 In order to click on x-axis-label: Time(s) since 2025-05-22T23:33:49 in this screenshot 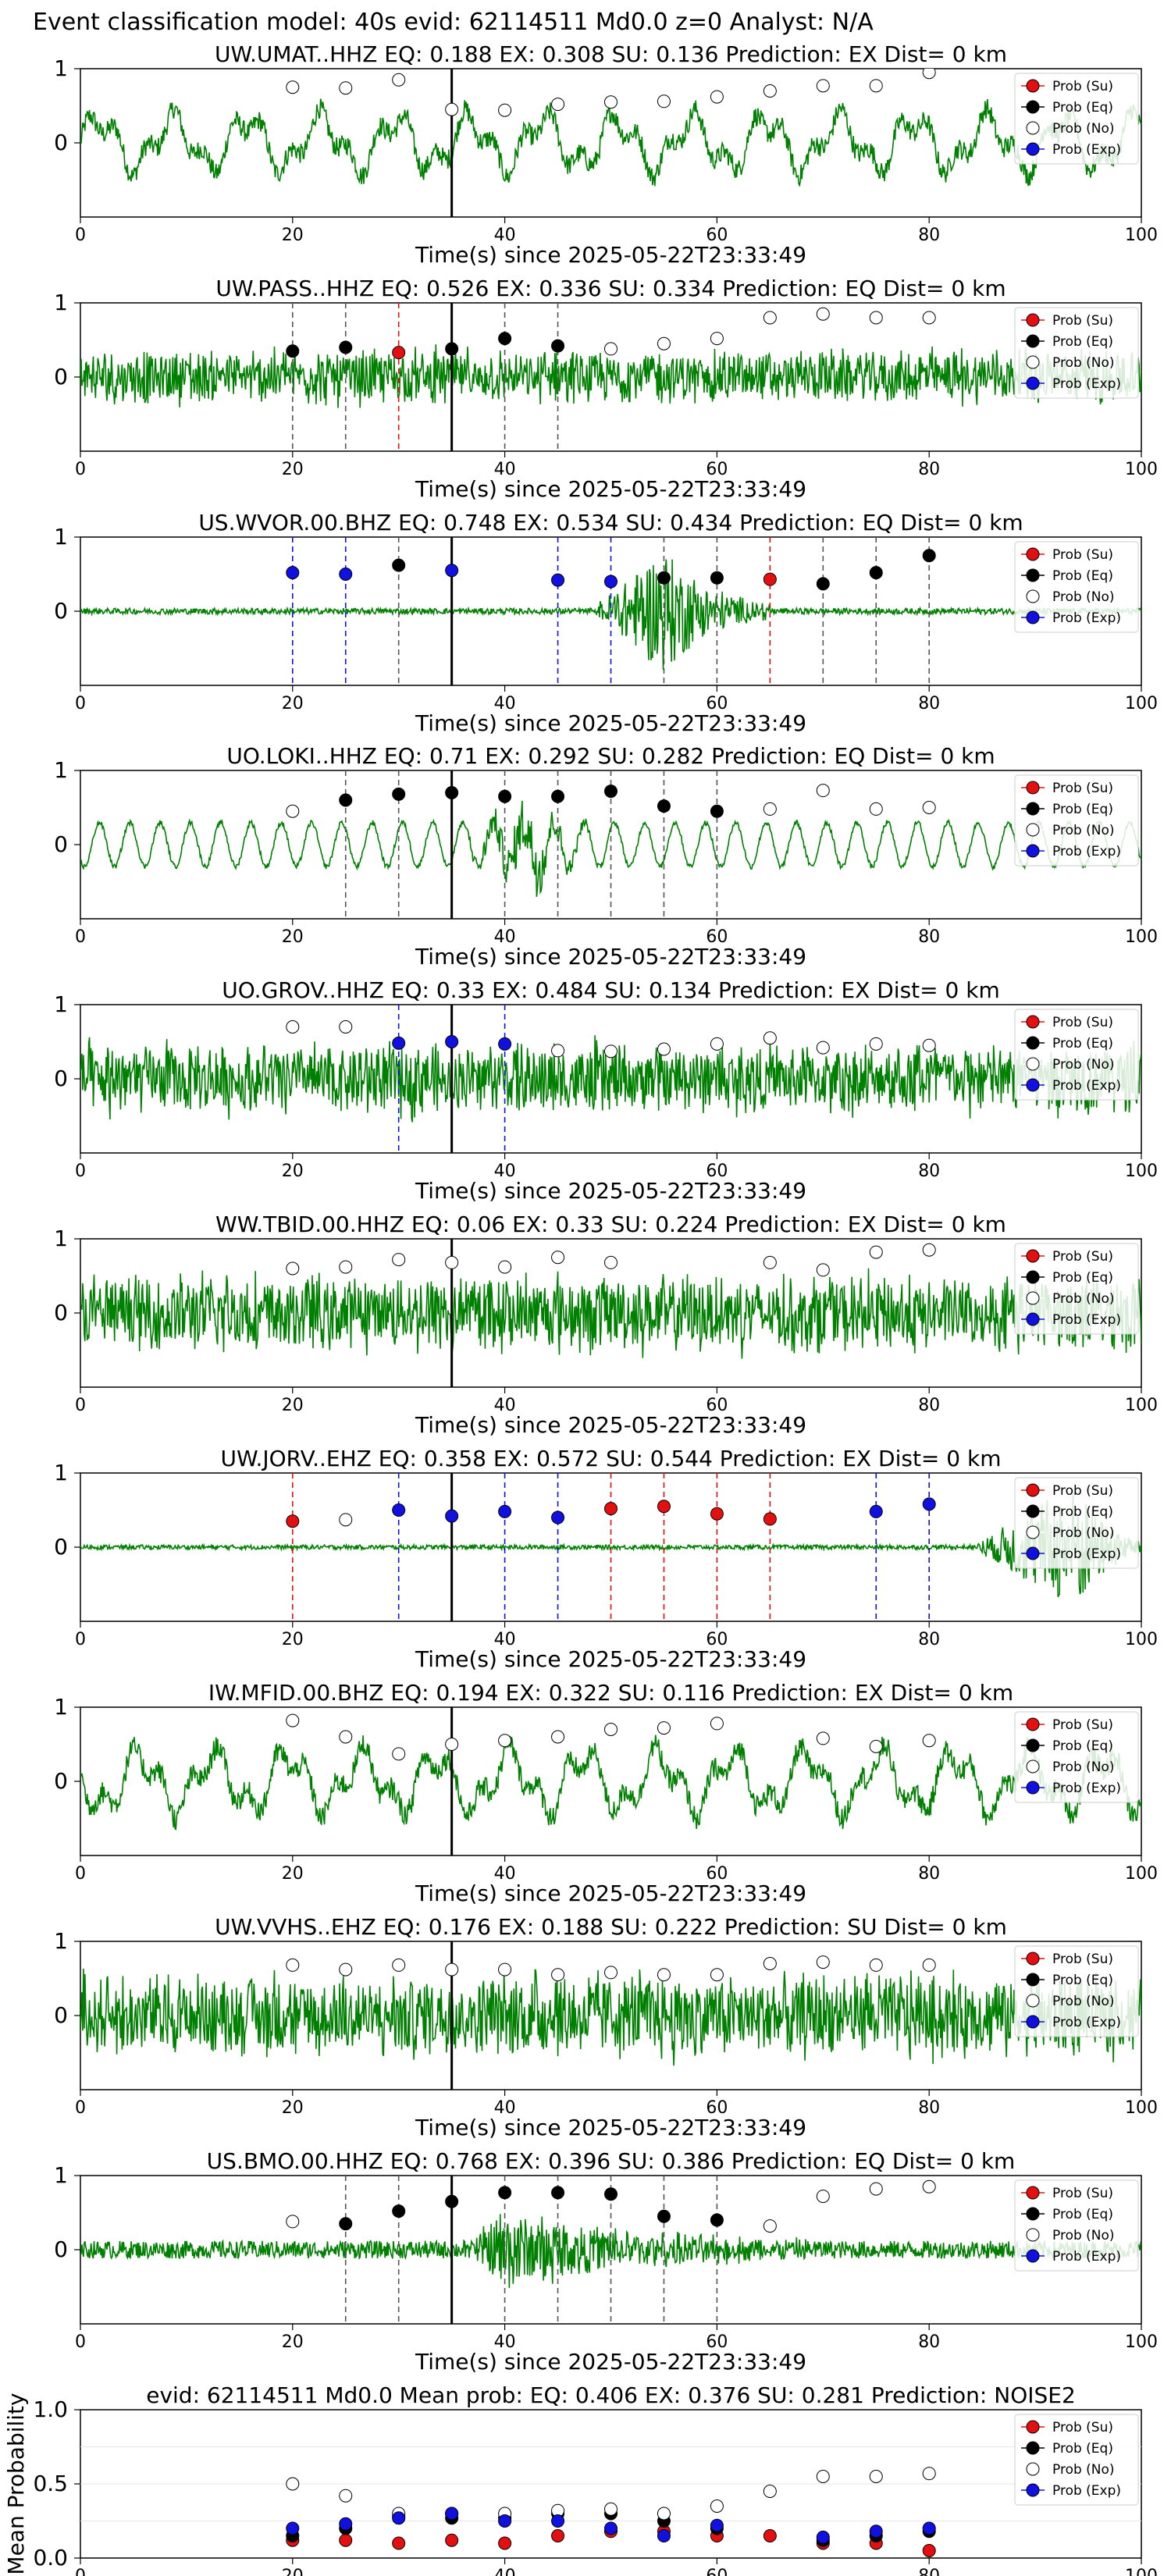, I will do `click(610, 1893)`.